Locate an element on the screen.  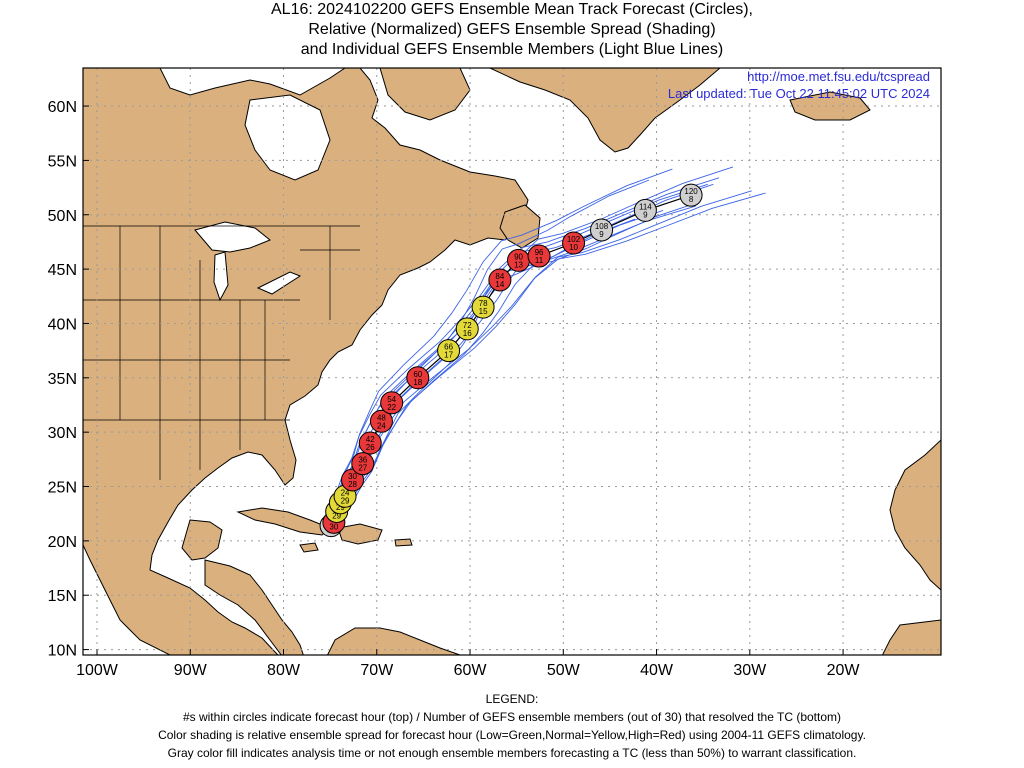
member-count-label: 13 is located at coordinates (518, 264).